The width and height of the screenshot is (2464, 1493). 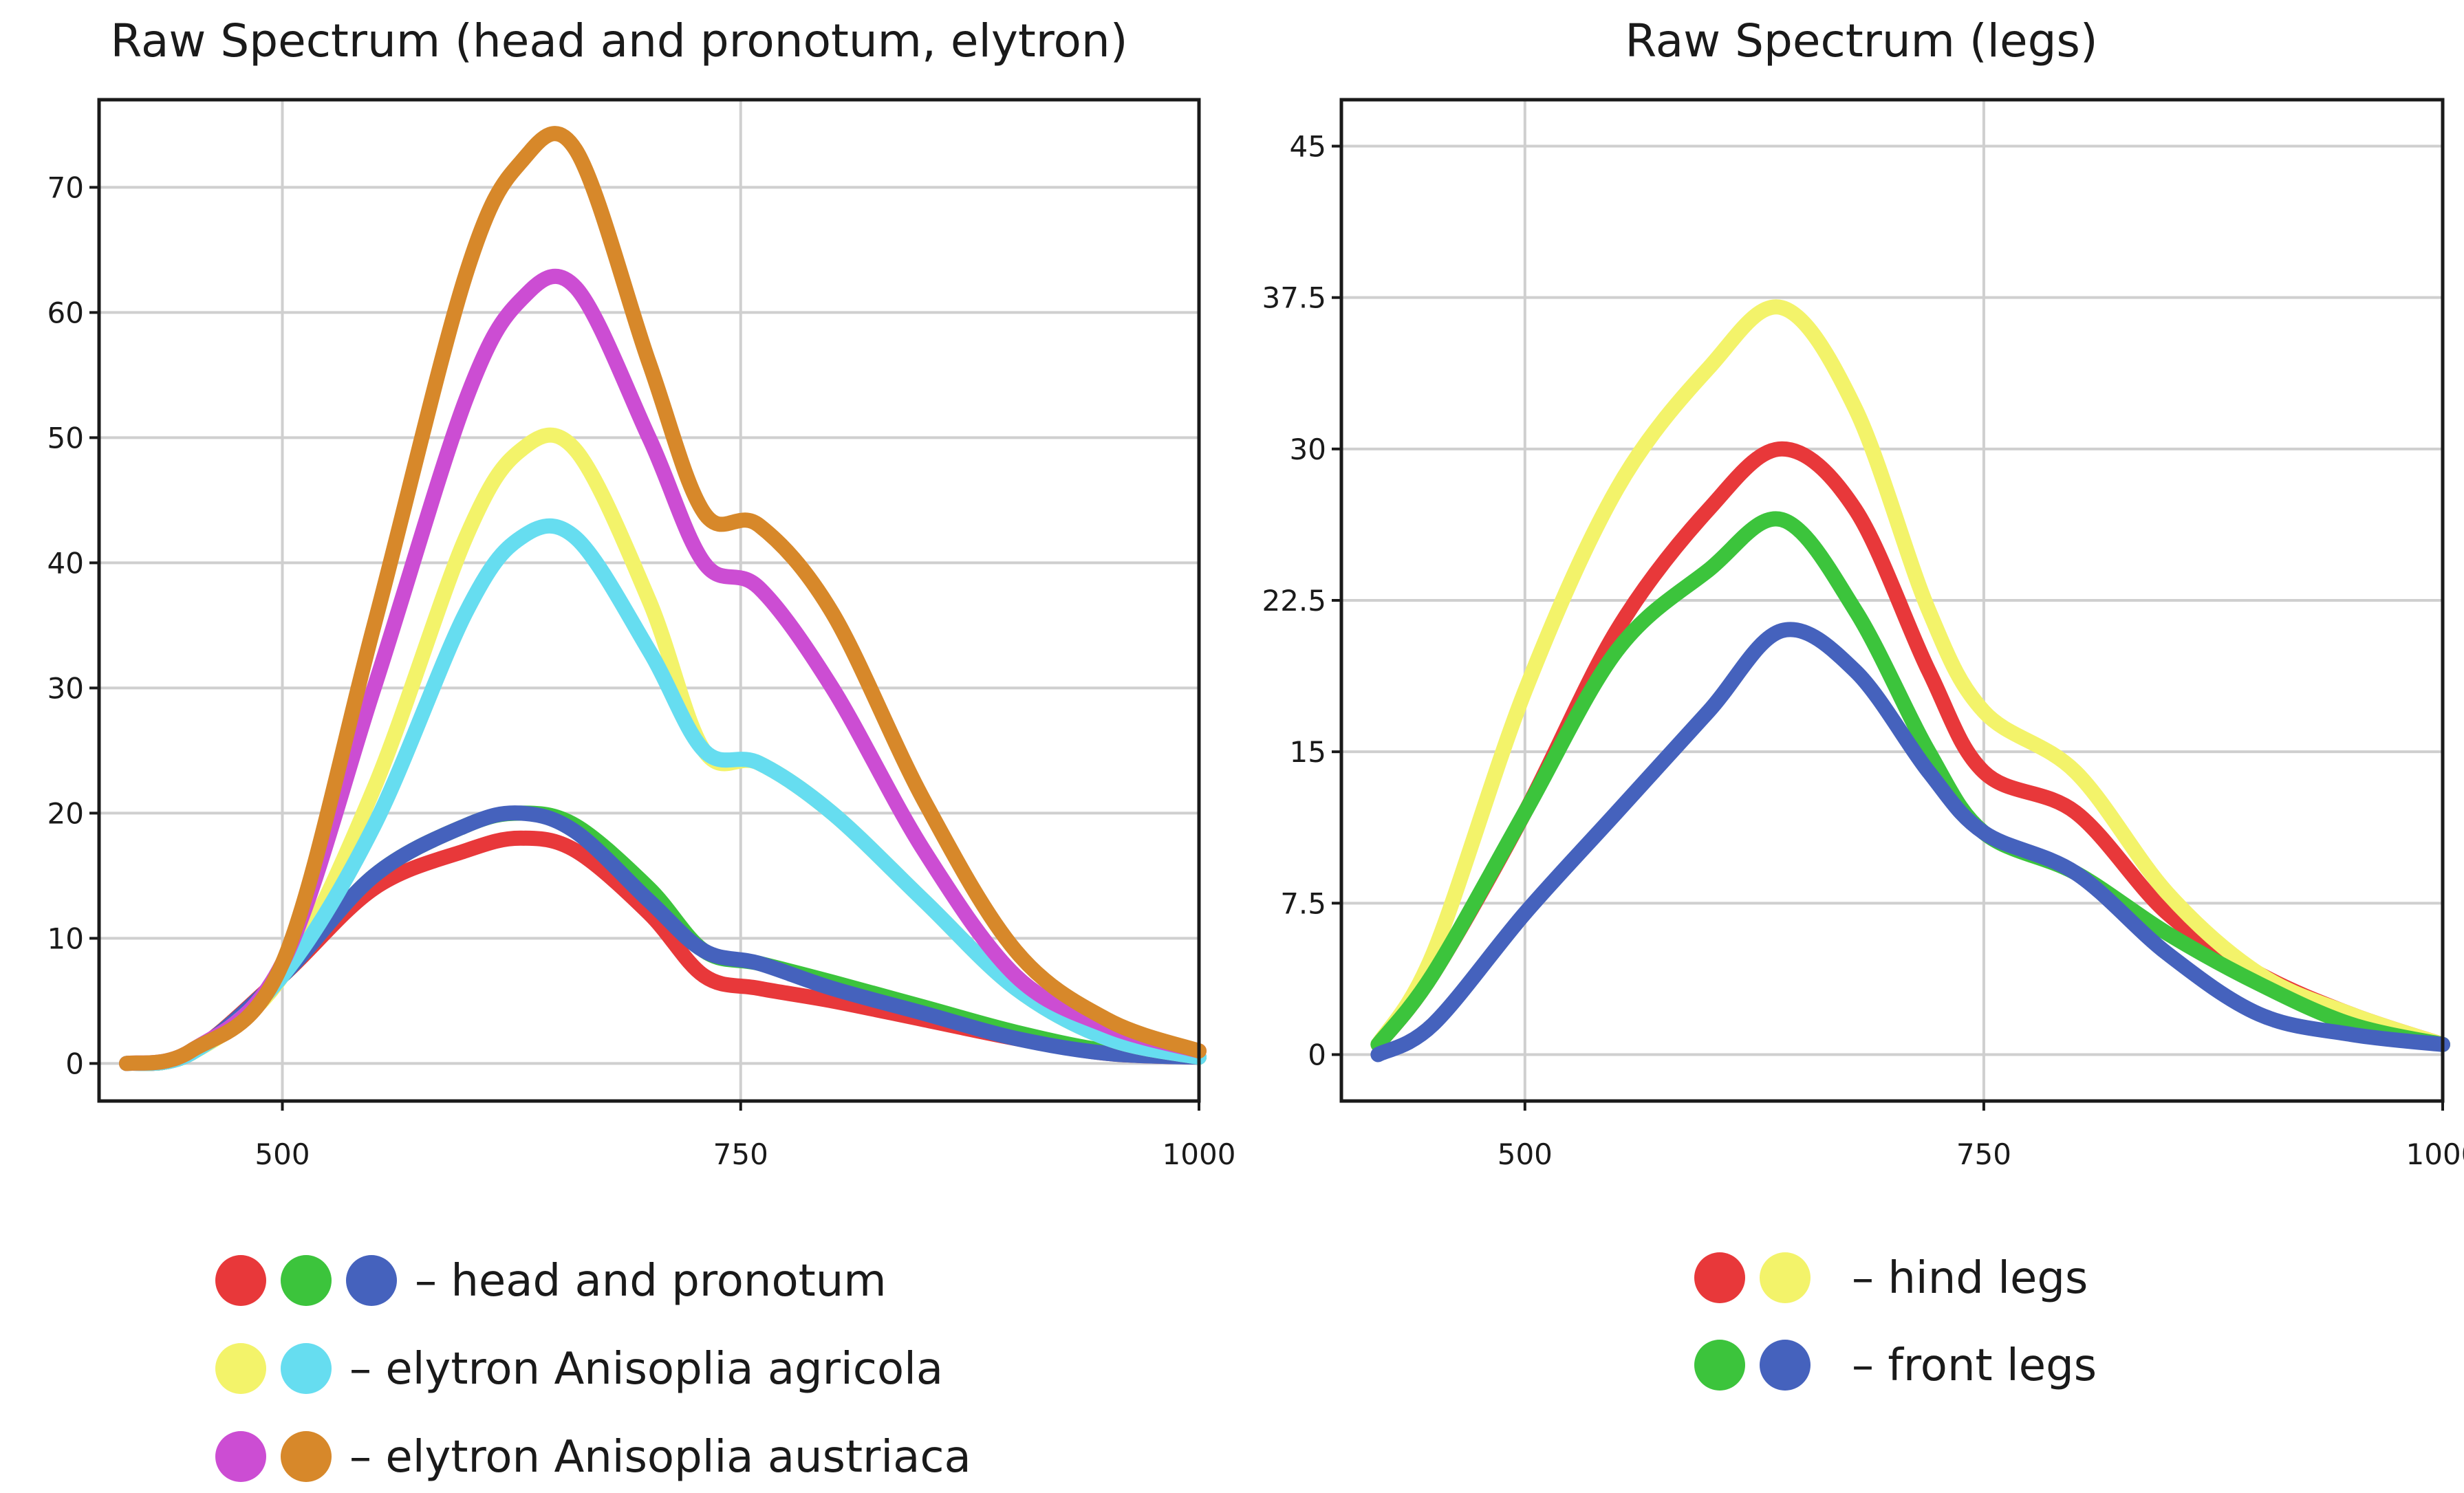 I want to click on legend-label: – elytron Anisoplia austriaca, so click(x=660, y=1457).